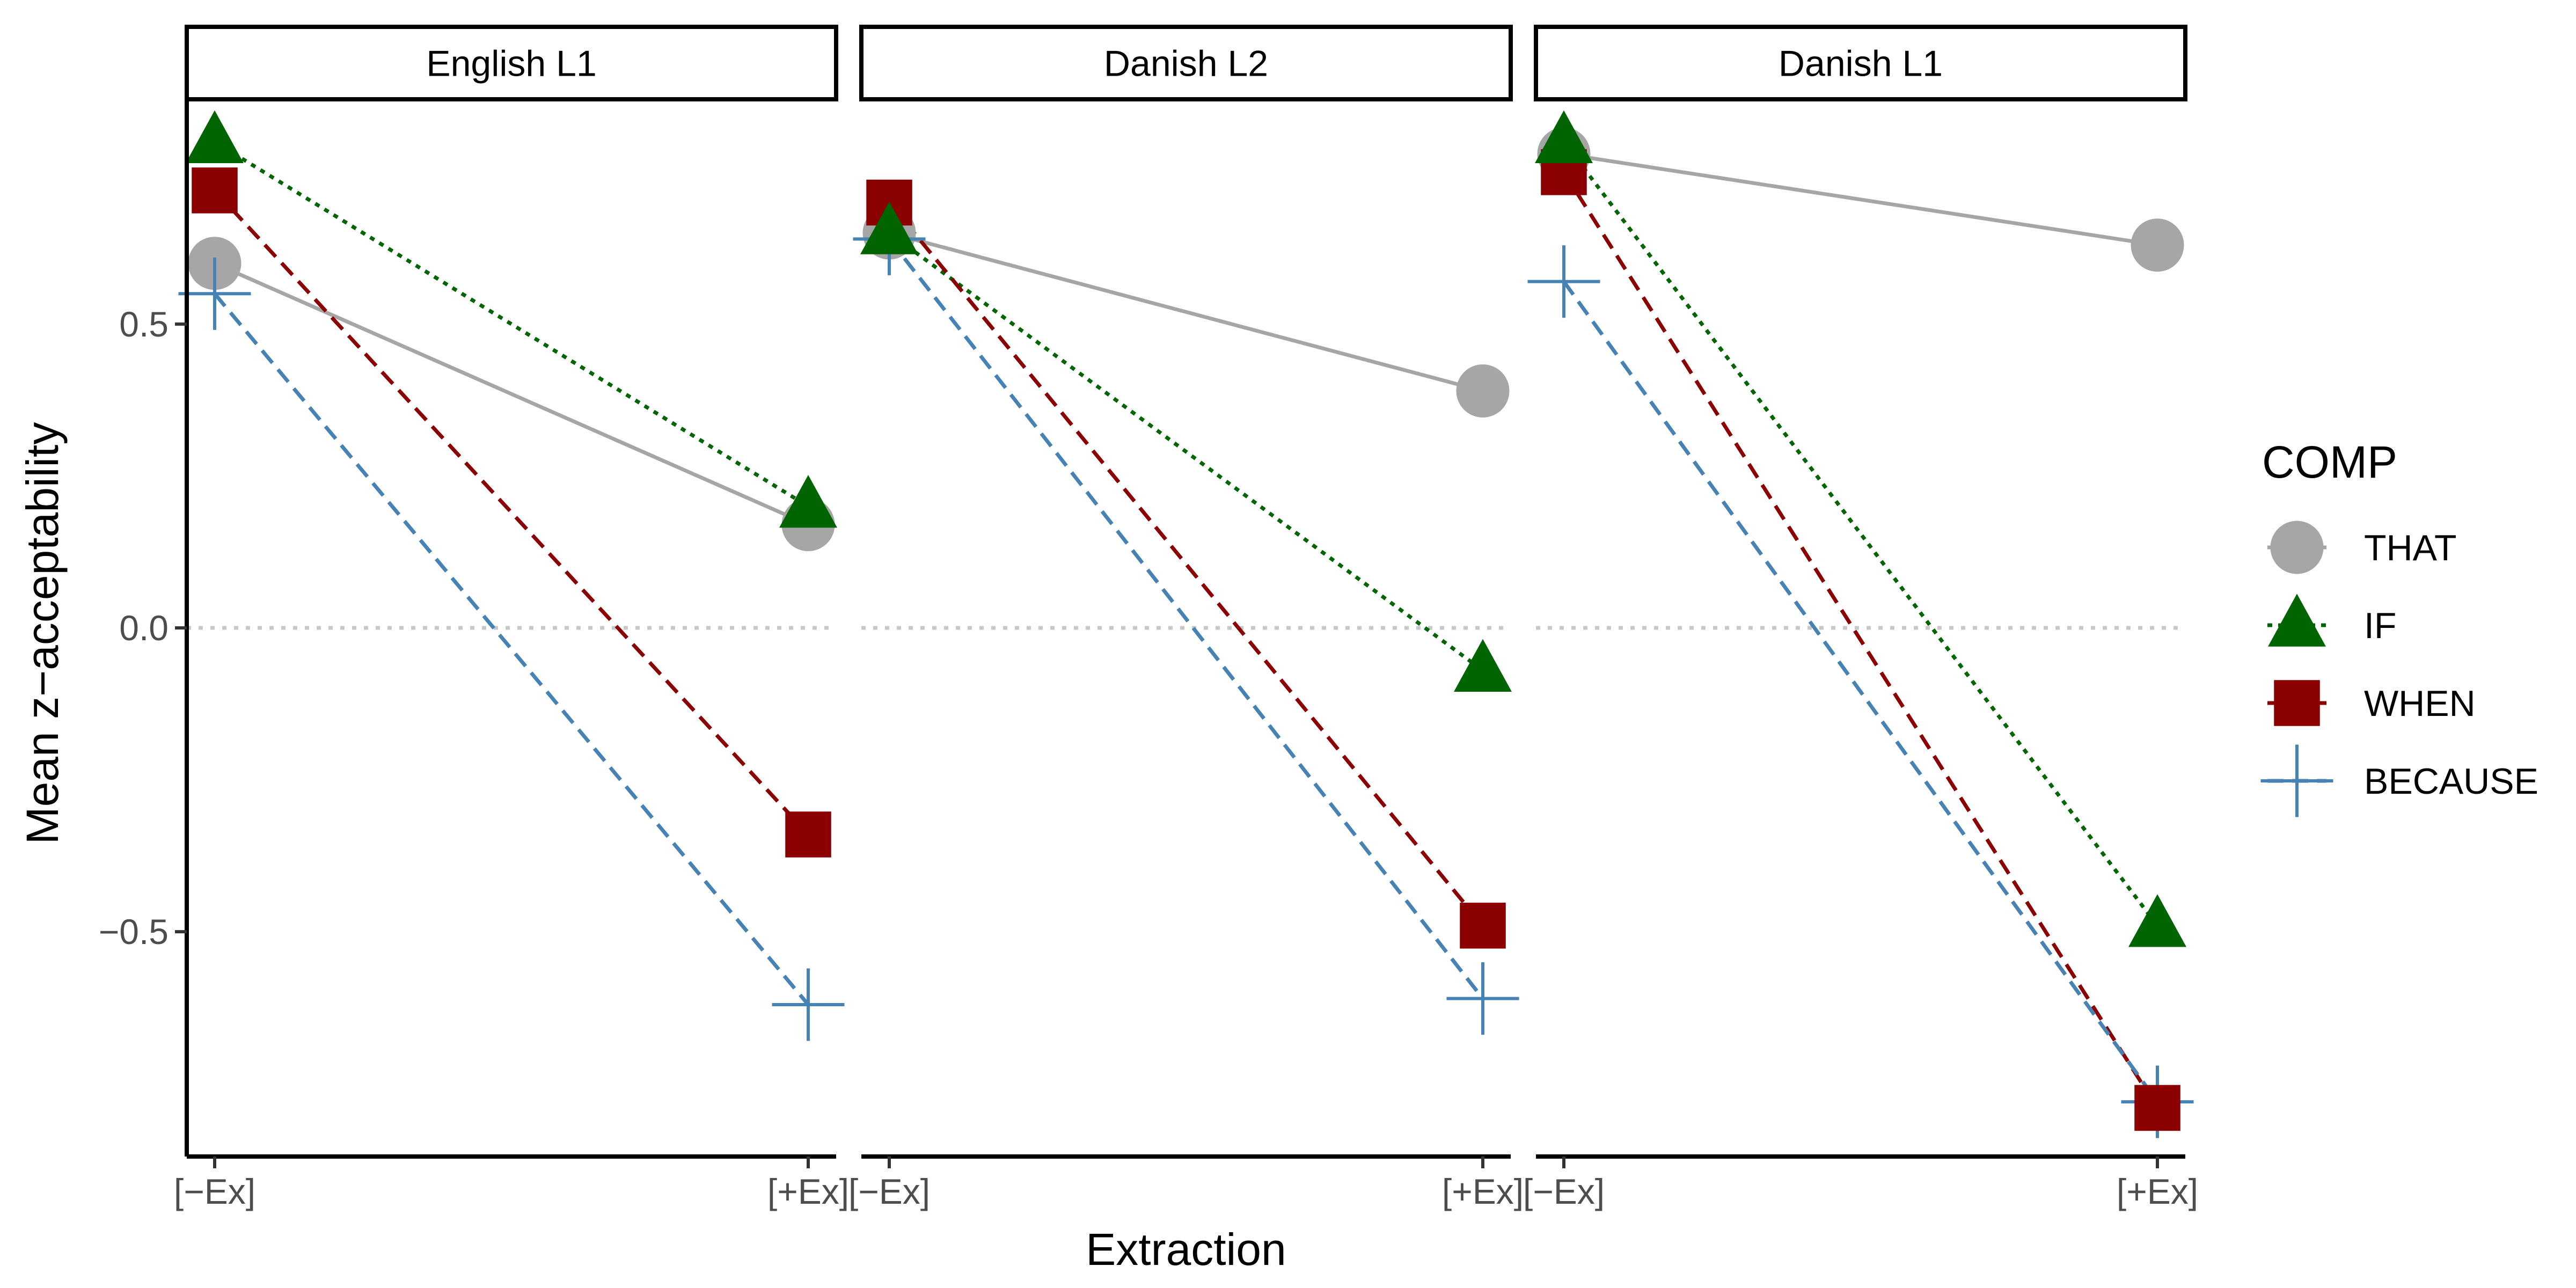 Image resolution: width=2576 pixels, height=1288 pixels. Describe the element at coordinates (2380, 625) in the screenshot. I see `legend-label: IF` at that location.